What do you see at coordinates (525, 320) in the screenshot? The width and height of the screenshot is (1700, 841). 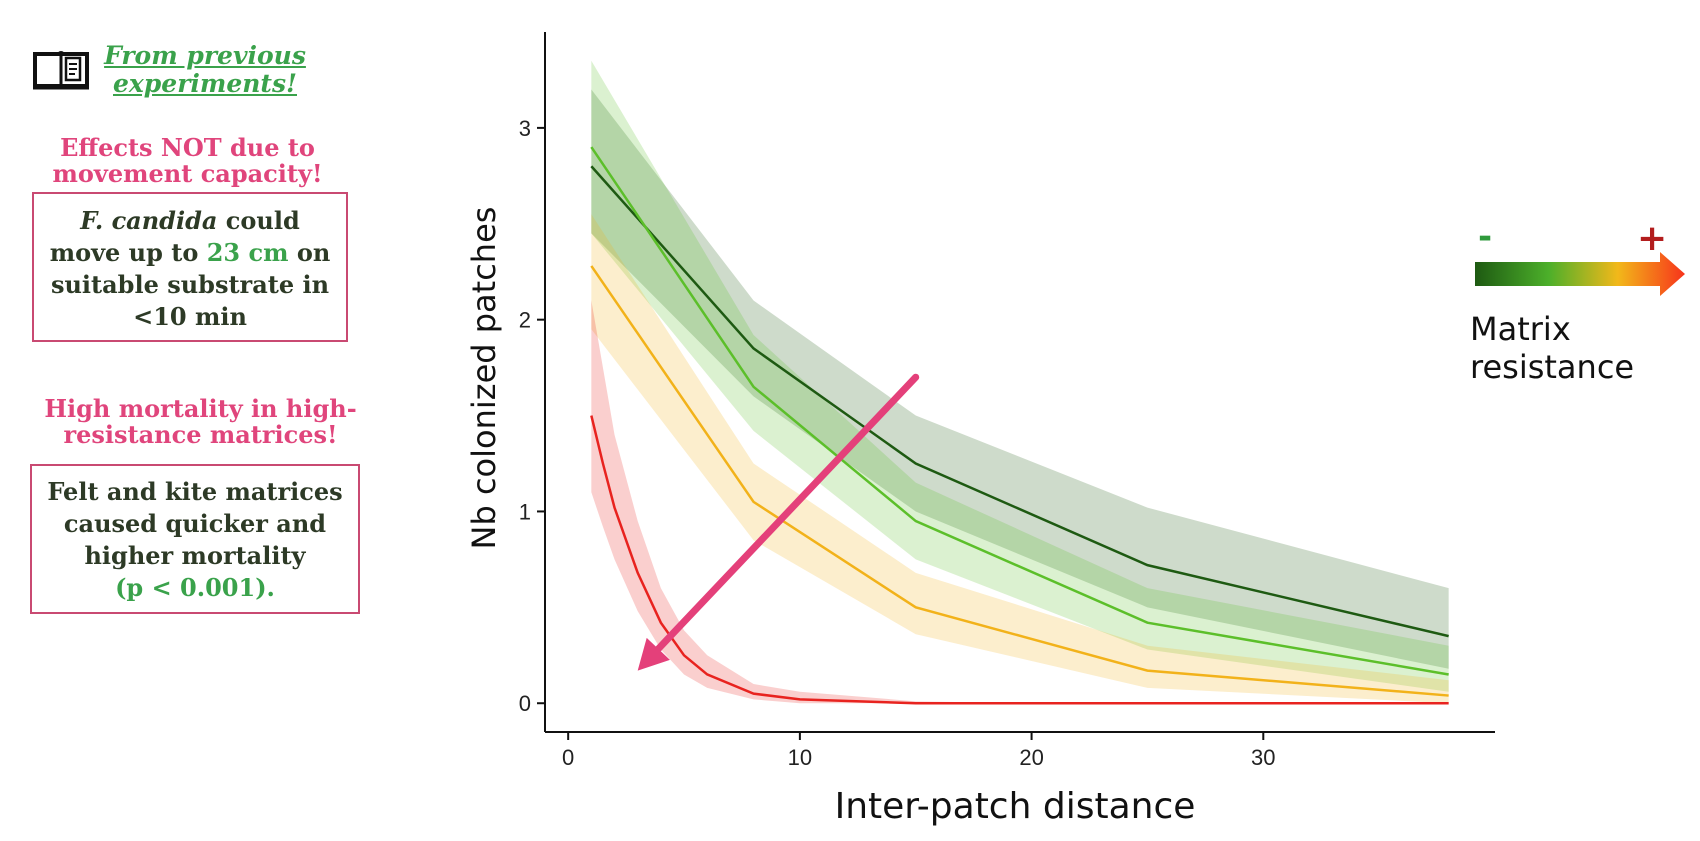 I see `y-tick-label: 2` at bounding box center [525, 320].